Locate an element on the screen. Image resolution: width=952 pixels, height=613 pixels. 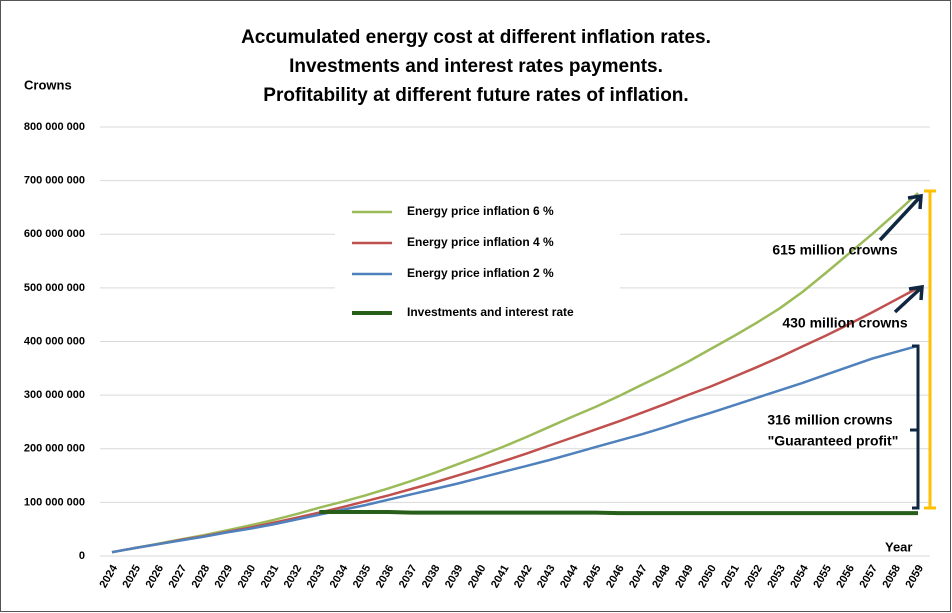
y-tick-label: 500 000 000 is located at coordinates (54, 288).